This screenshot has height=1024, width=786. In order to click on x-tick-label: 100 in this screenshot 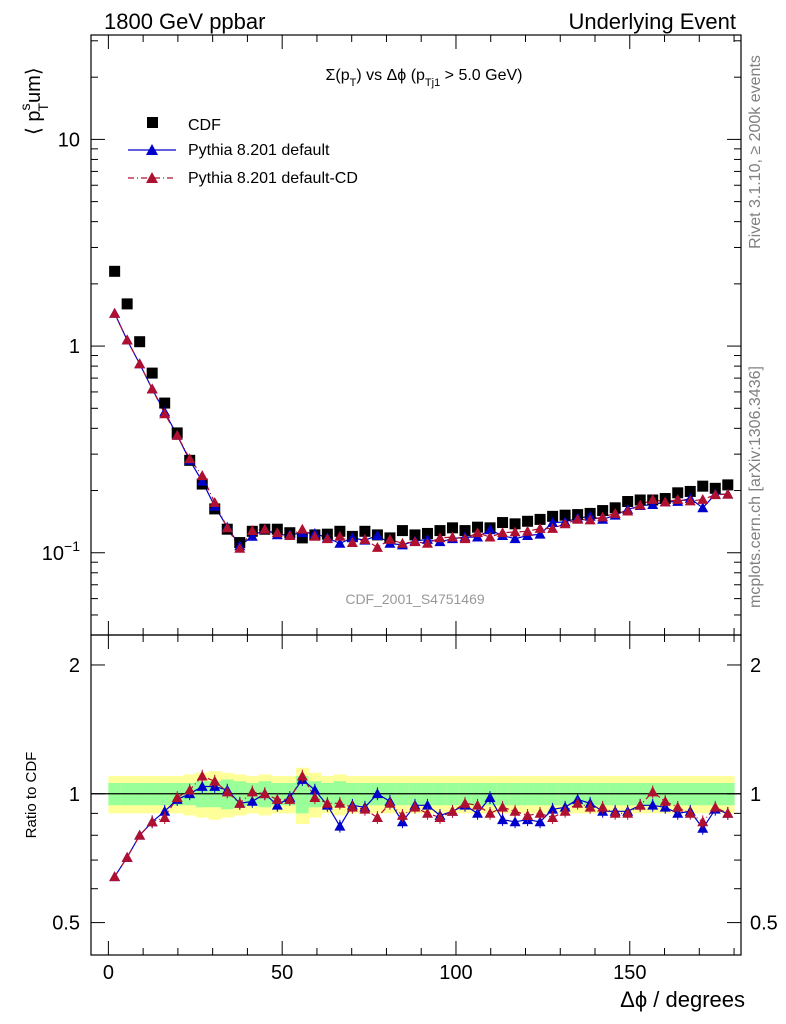, I will do `click(455, 973)`.